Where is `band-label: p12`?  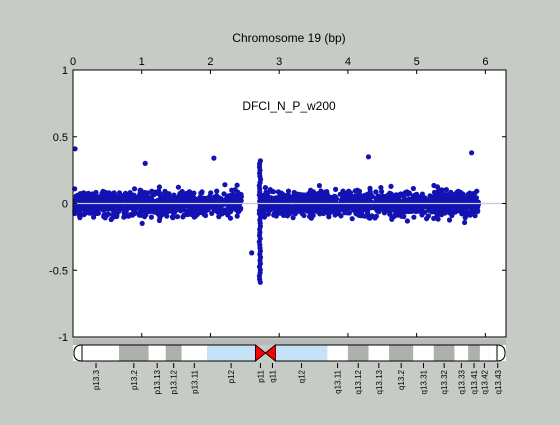 band-label: p12 is located at coordinates (231, 376).